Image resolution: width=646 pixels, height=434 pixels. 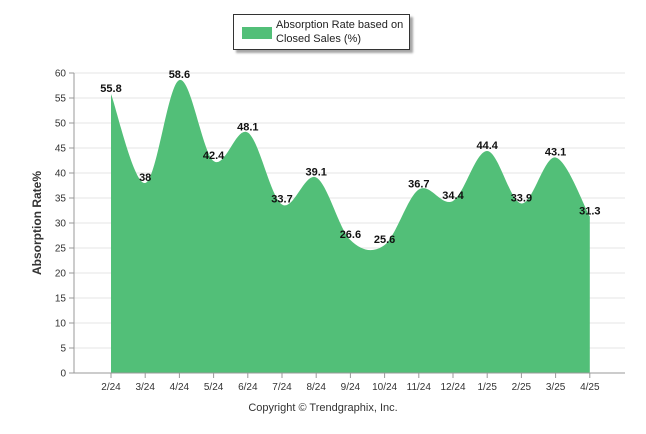 I want to click on data-label: 34.4, so click(x=453, y=196).